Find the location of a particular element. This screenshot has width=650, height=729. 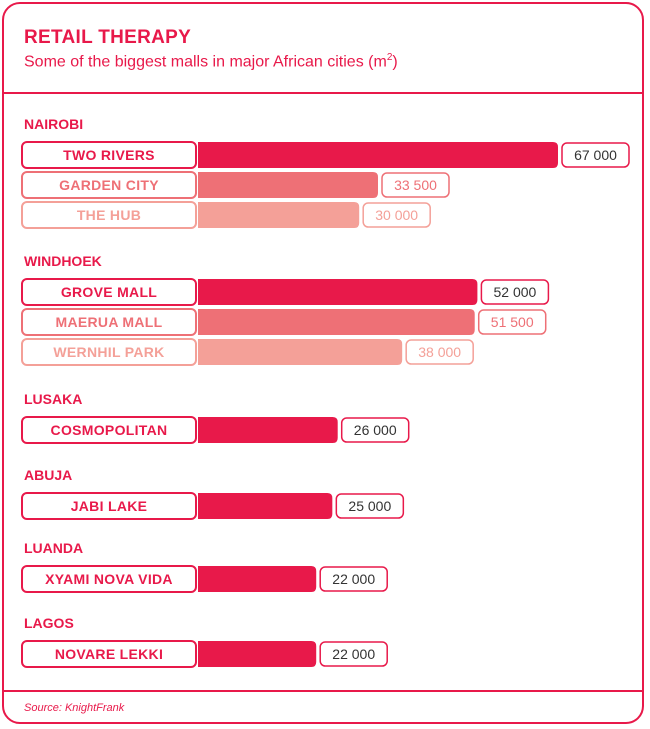

mall-label-two-rivers: TWO RIVERS is located at coordinates (109, 155).